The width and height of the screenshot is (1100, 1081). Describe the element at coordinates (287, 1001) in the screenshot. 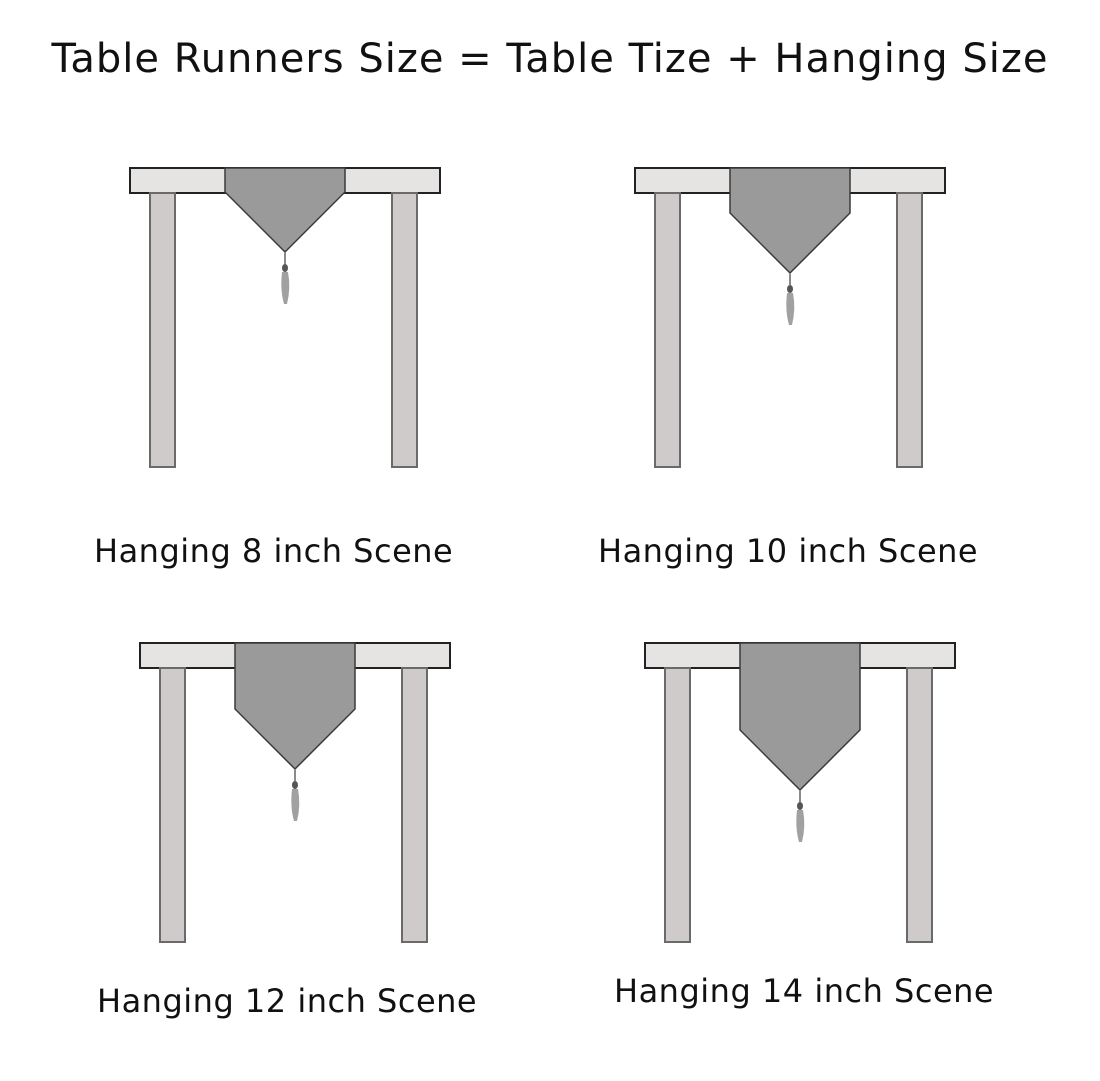

I see `scene-caption-12-inch: Hanging 12 inch Scene` at that location.